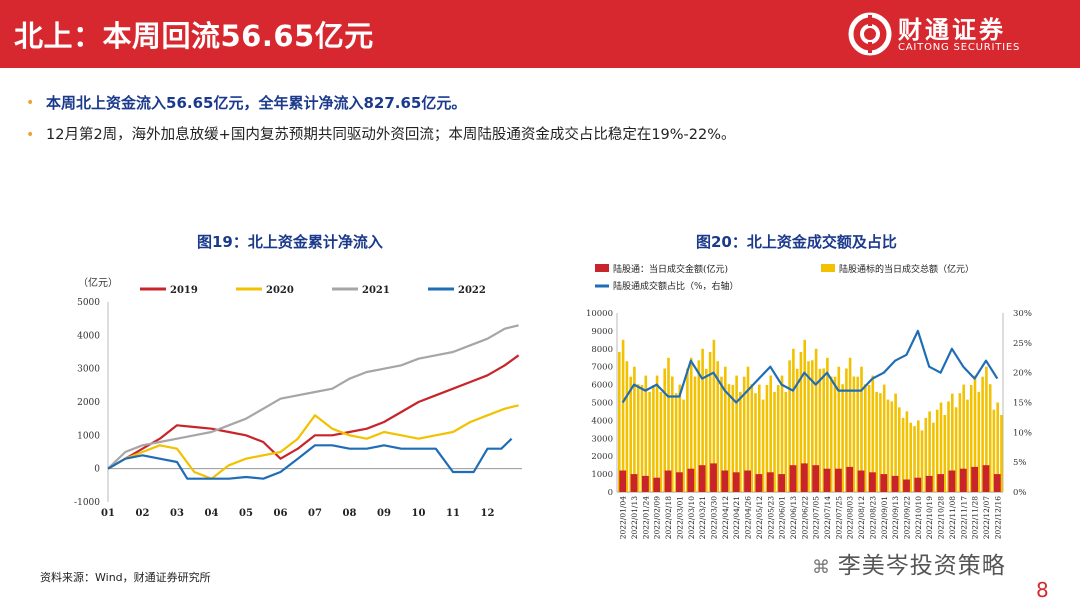 The height and width of the screenshot is (608, 1080). What do you see at coordinates (602, 268) in the screenshot?
I see `legend-swatch-northbound` at bounding box center [602, 268].